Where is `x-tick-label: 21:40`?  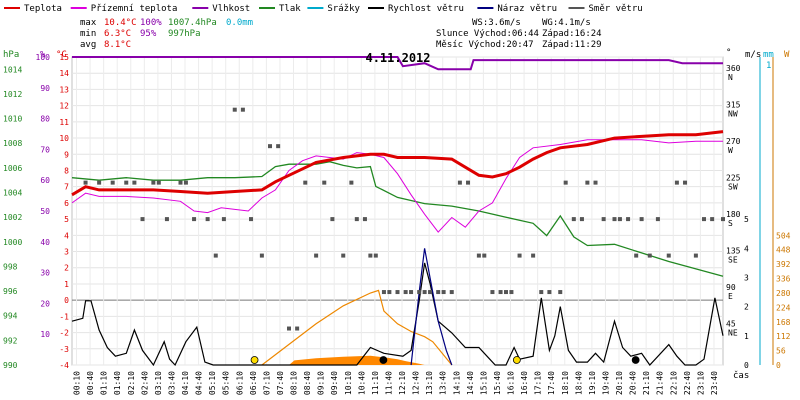
x-tick-label: 21:40 is located at coordinates (660, 383).